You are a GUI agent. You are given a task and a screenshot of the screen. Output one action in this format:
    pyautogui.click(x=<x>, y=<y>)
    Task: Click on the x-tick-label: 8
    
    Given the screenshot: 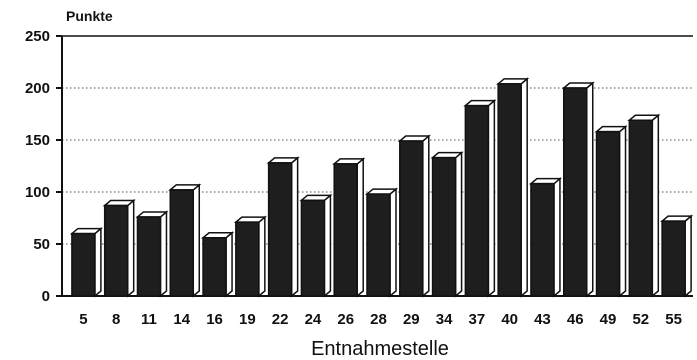 What is the action you would take?
    pyautogui.click(x=116, y=319)
    